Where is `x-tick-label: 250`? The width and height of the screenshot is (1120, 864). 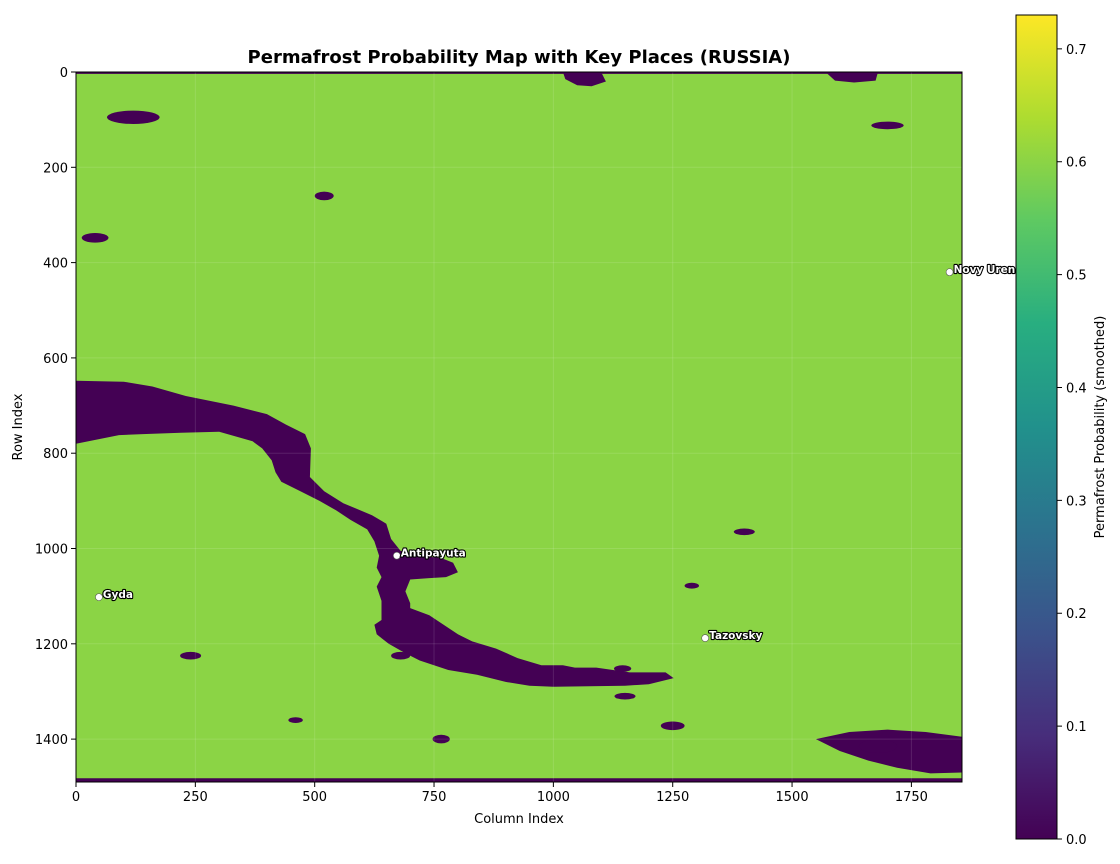 x-tick-label: 250 is located at coordinates (195, 797).